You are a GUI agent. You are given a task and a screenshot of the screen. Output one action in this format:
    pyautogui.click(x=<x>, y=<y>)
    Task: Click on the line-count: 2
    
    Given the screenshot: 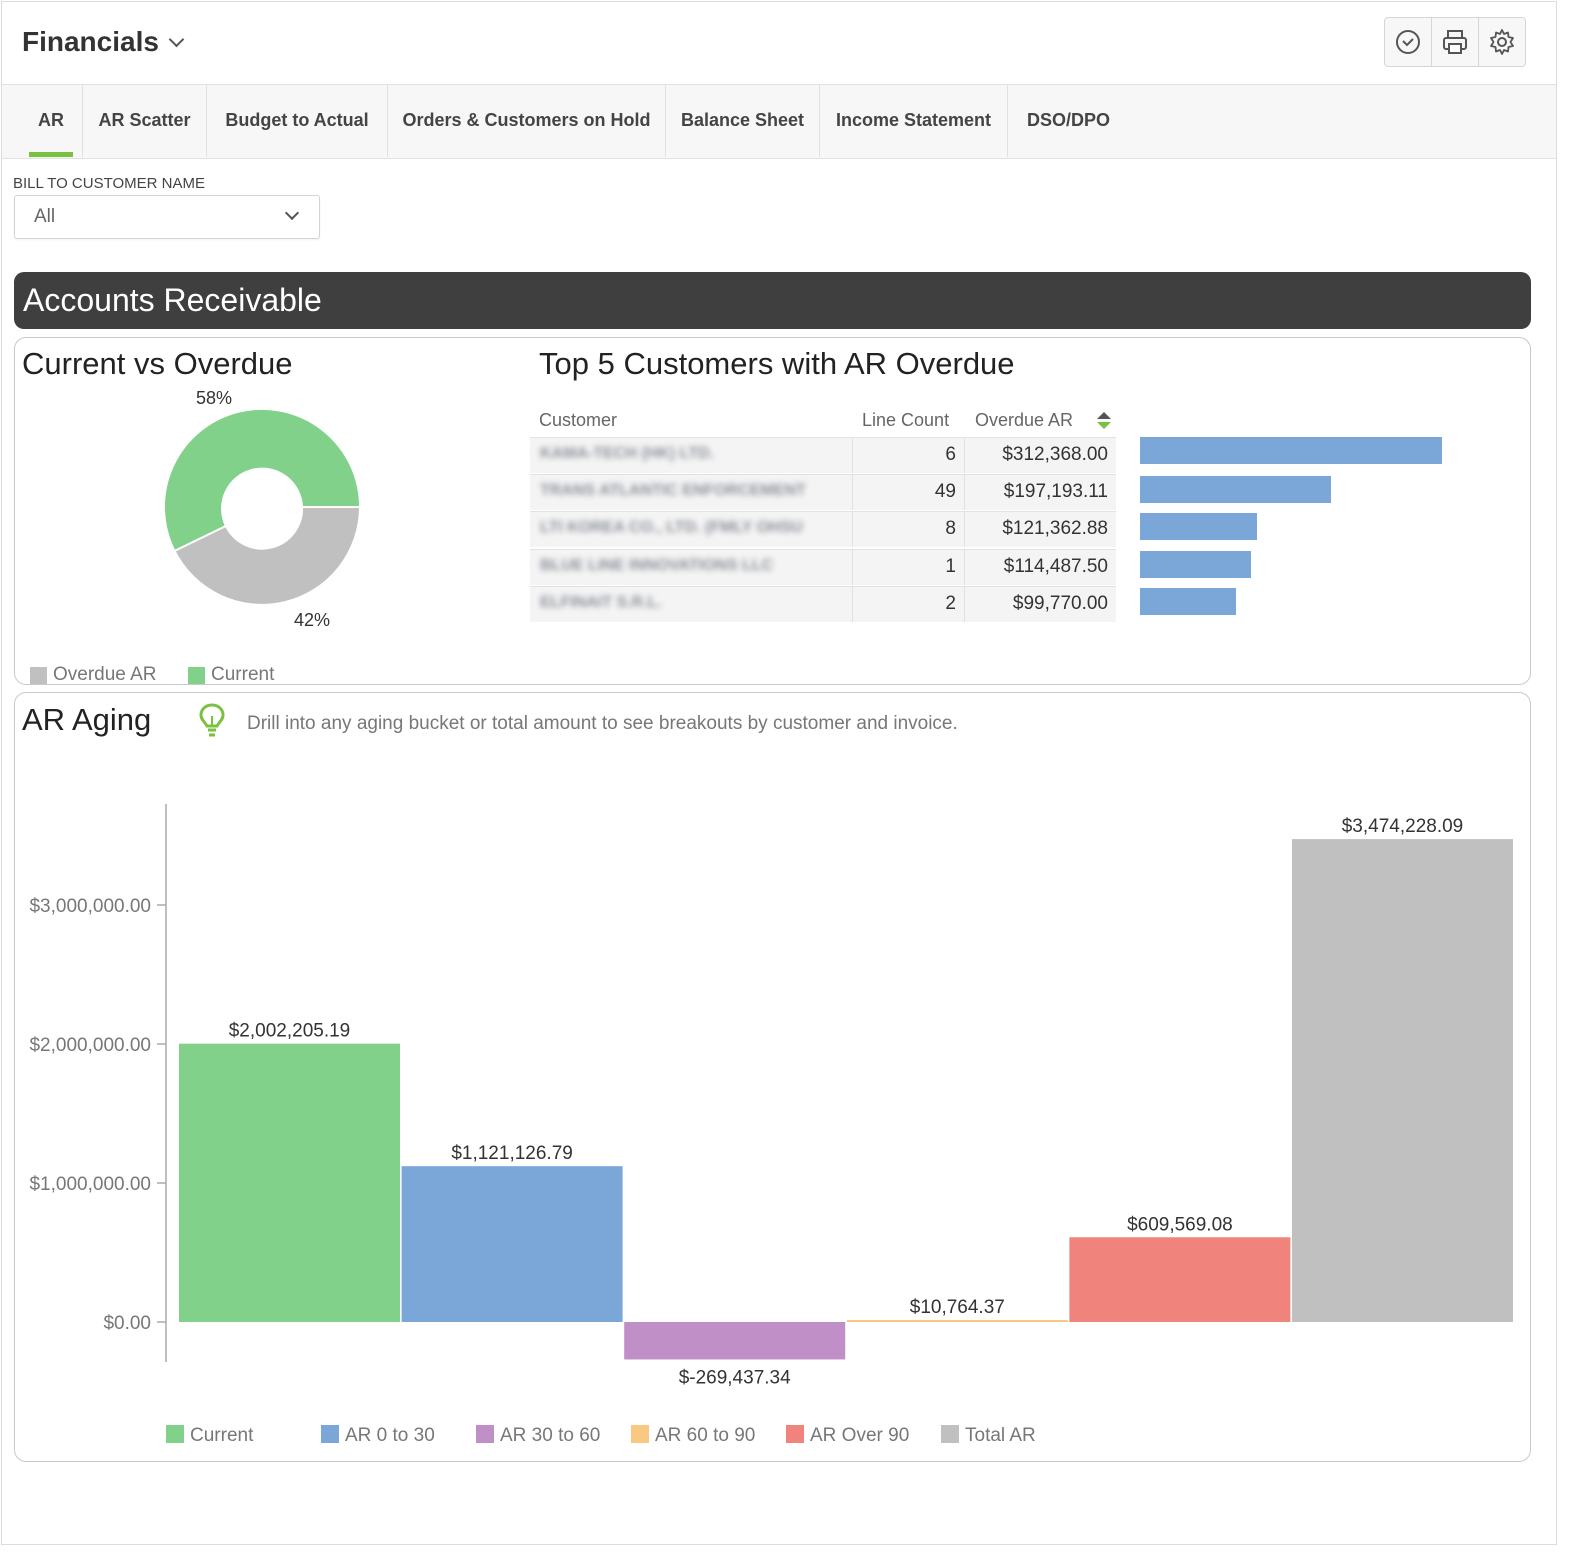 What is the action you would take?
    pyautogui.click(x=950, y=603)
    